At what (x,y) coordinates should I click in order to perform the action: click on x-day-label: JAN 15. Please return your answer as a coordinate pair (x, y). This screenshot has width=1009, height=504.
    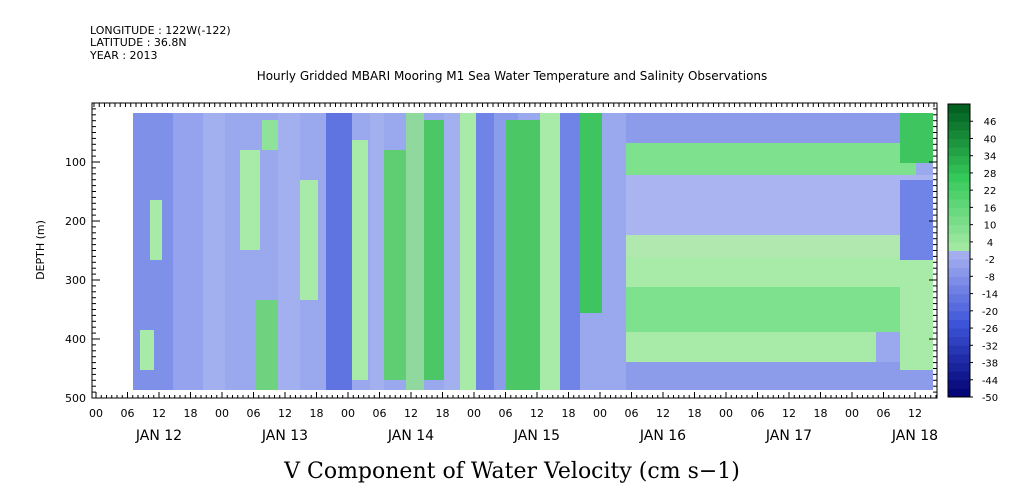
    Looking at the image, I should click on (536, 436).